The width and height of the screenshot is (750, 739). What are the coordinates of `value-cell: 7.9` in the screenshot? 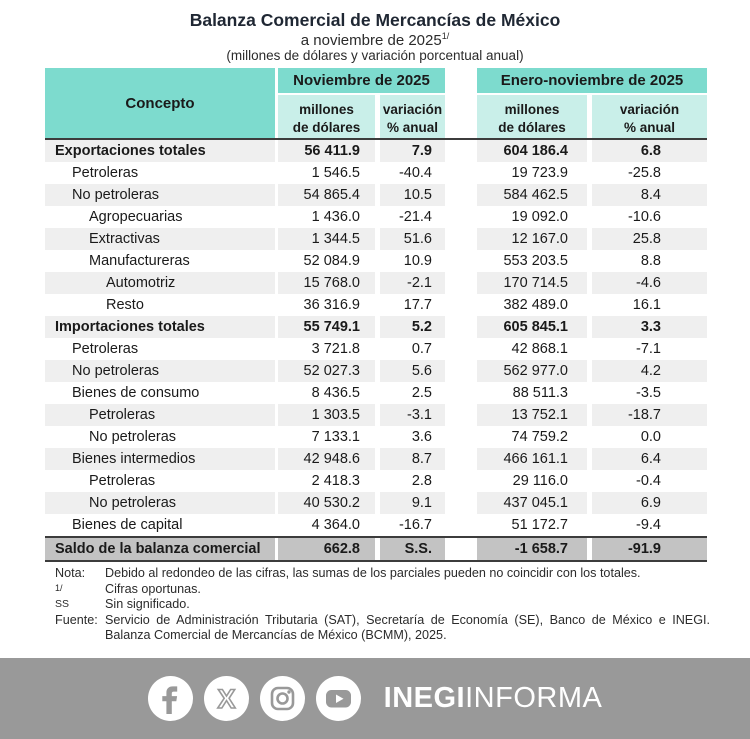 It's located at (412, 151).